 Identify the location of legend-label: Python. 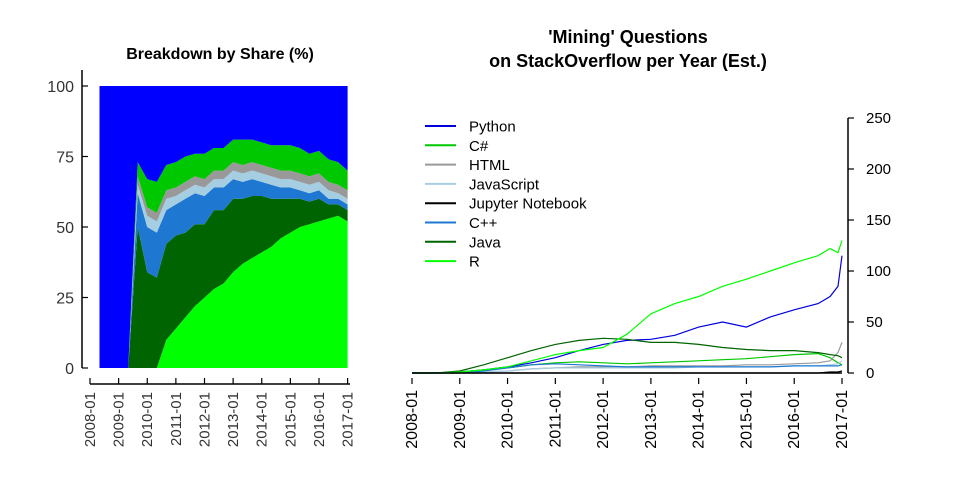
(492, 127).